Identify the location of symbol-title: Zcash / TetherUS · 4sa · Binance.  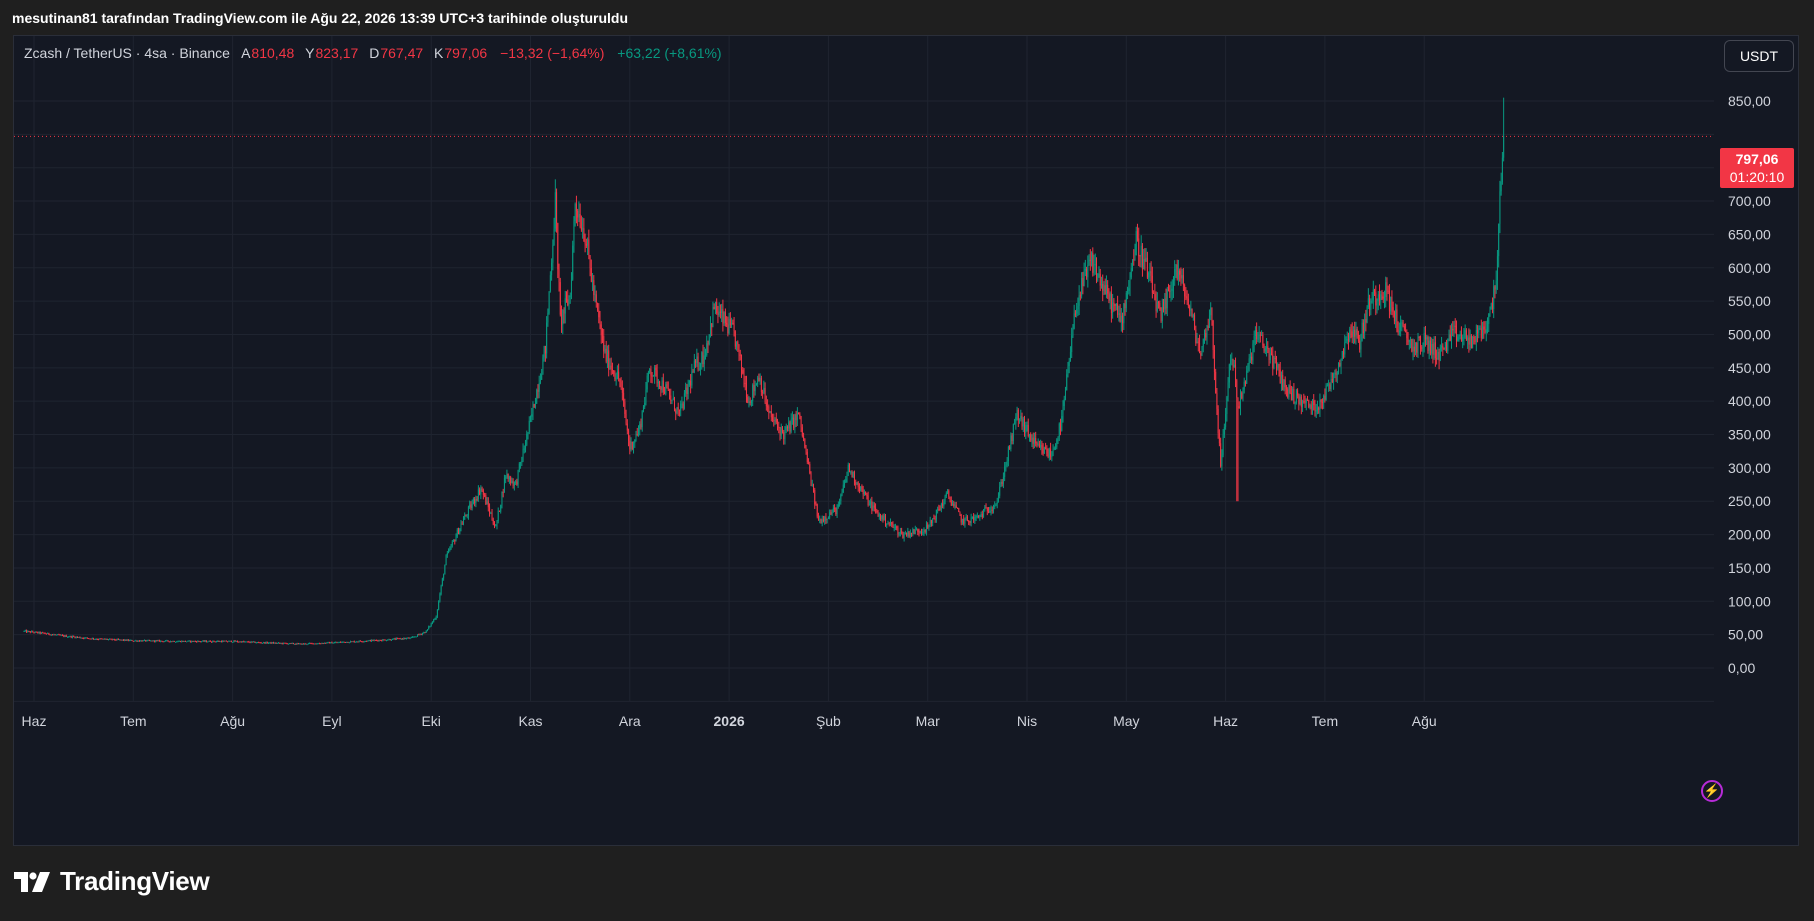
(127, 53).